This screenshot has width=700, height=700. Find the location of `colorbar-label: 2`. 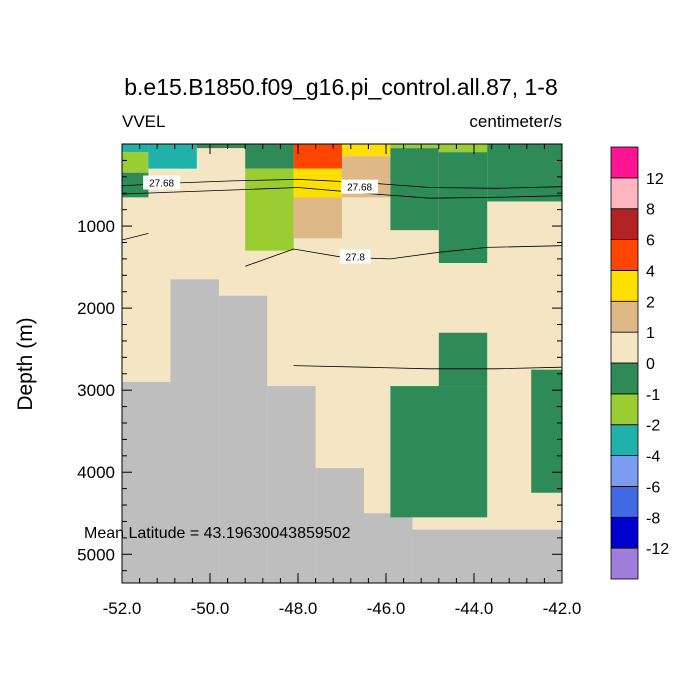

colorbar-label: 2 is located at coordinates (650, 302).